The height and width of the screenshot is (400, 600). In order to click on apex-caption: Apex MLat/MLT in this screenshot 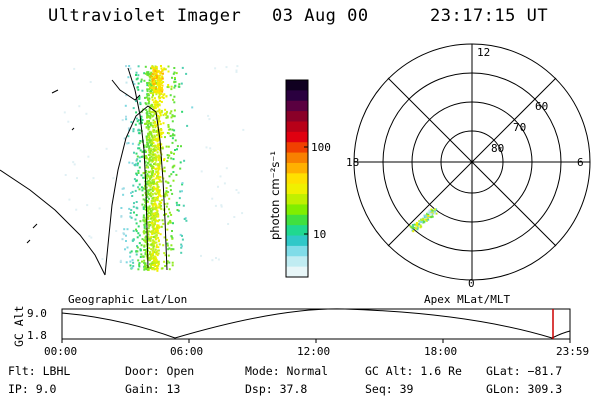, I will do `click(467, 299)`.